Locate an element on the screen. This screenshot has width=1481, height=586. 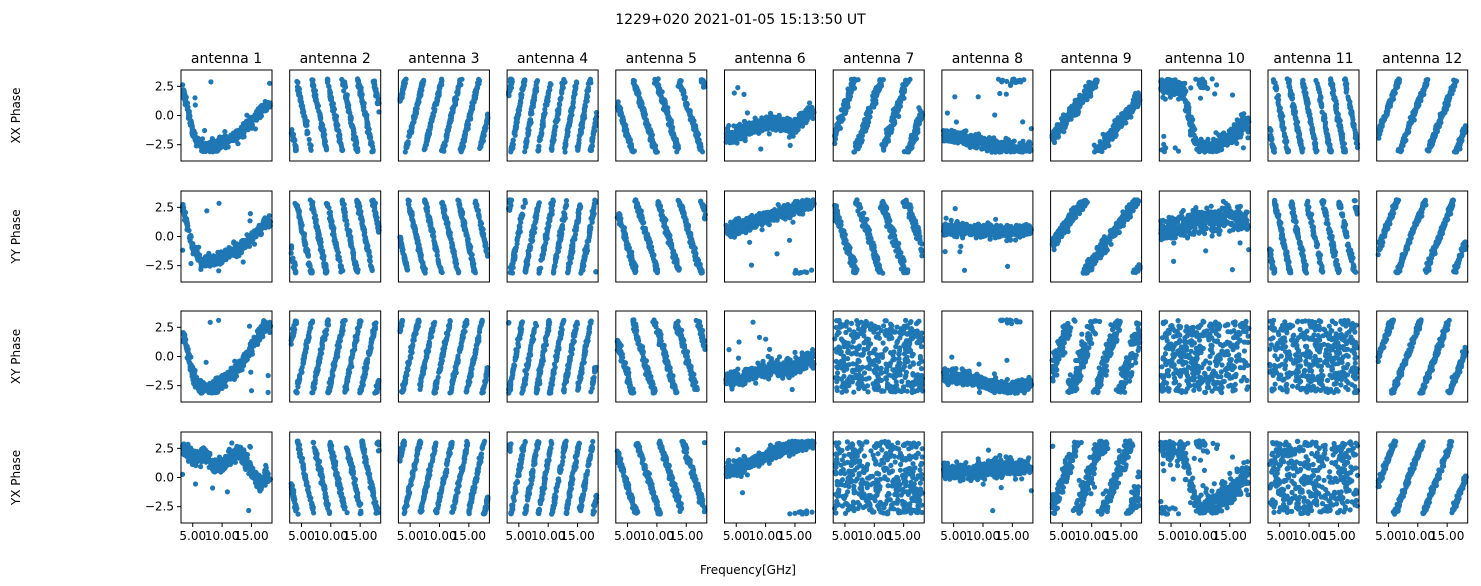
panel-r1-c5 is located at coordinates (661, 115).